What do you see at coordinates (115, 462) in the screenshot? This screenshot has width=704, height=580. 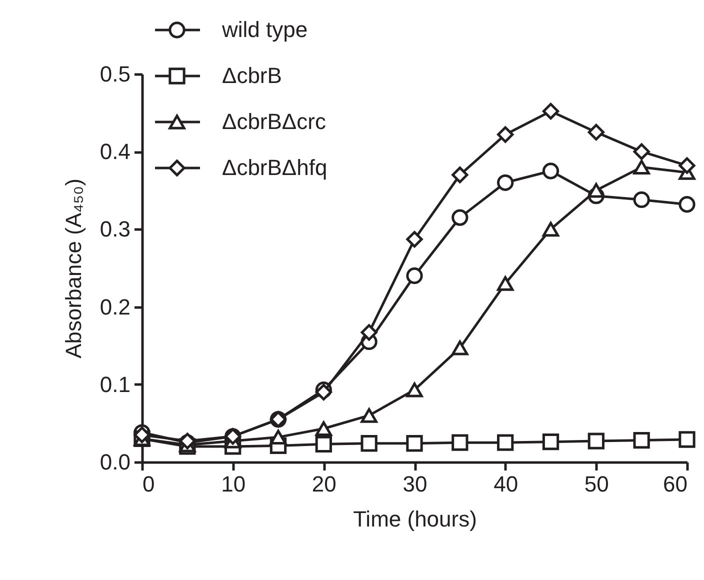 I see `y-tick-label: 0.0` at bounding box center [115, 462].